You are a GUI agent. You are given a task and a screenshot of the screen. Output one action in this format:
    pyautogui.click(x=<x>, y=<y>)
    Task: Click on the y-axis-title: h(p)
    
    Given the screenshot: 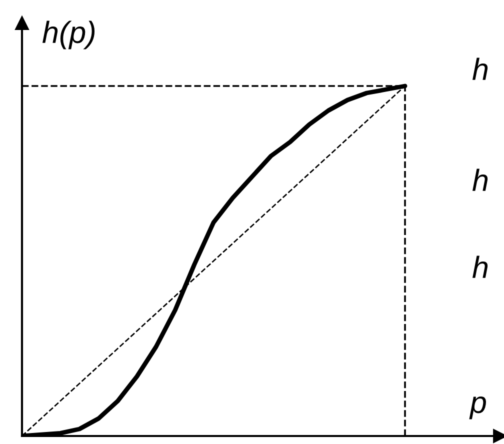 What is the action you would take?
    pyautogui.click(x=68, y=35)
    